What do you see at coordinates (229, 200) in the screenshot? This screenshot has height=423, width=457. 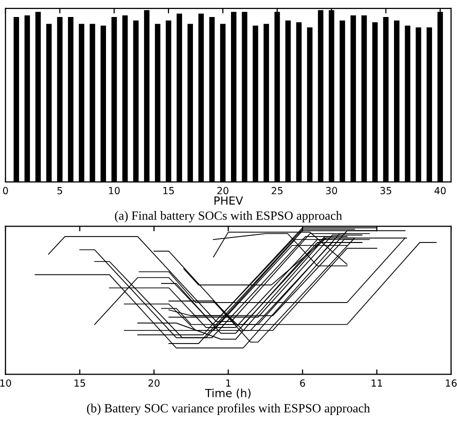 I see `x-axis-title: PHEV` at bounding box center [229, 200].